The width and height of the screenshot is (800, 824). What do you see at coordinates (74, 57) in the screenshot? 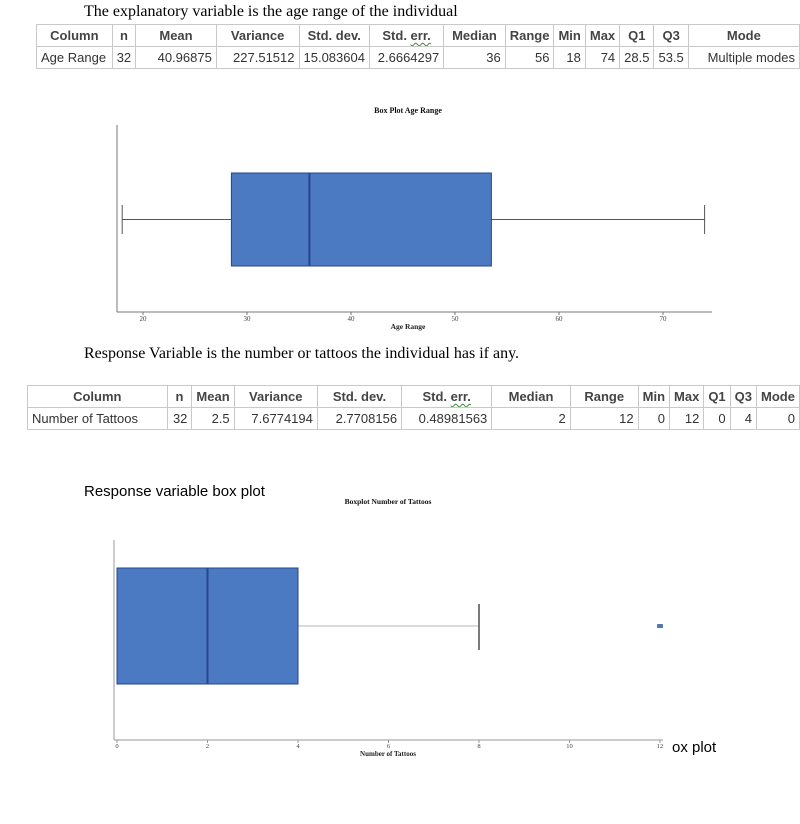
I see `table-cell: Age Range` at bounding box center [74, 57].